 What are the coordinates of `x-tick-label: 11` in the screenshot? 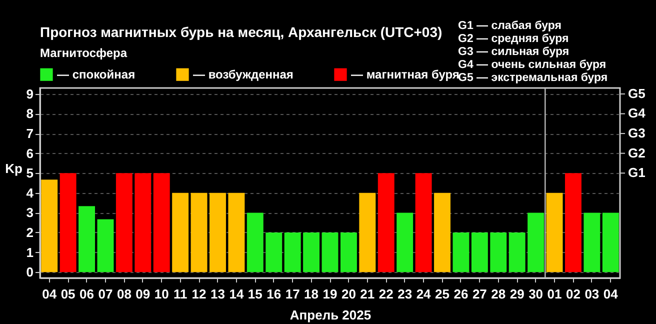 It's located at (180, 294).